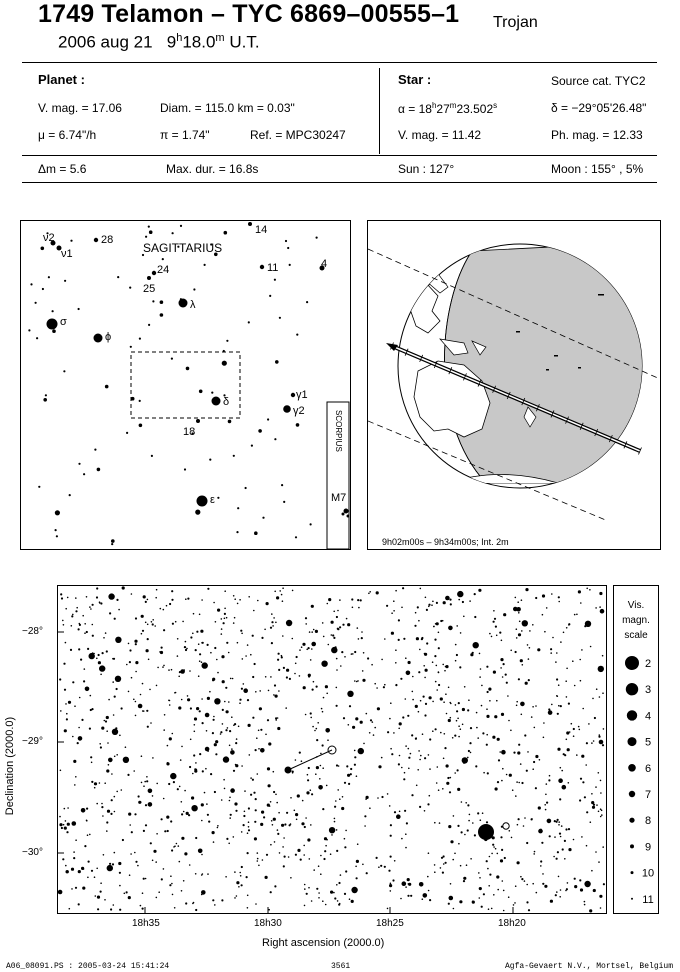  I want to click on scale-dot, so click(632, 742).